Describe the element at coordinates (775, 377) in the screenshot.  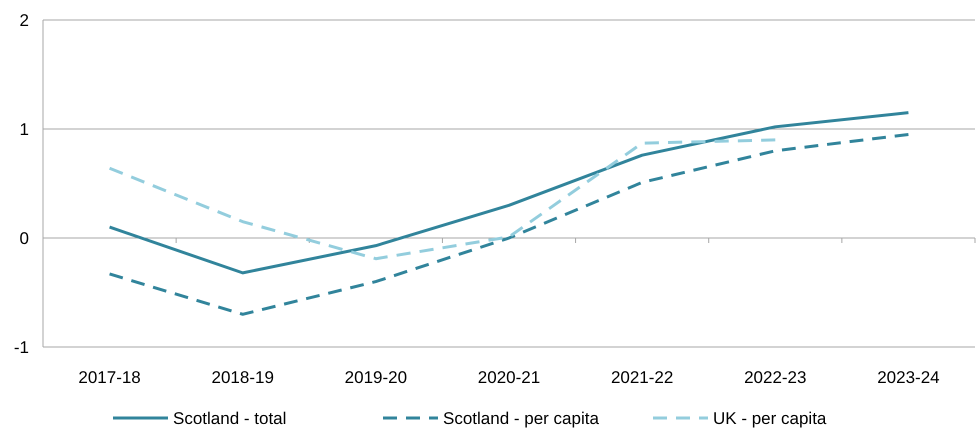
I see `x-tick-label: 2022-23` at that location.